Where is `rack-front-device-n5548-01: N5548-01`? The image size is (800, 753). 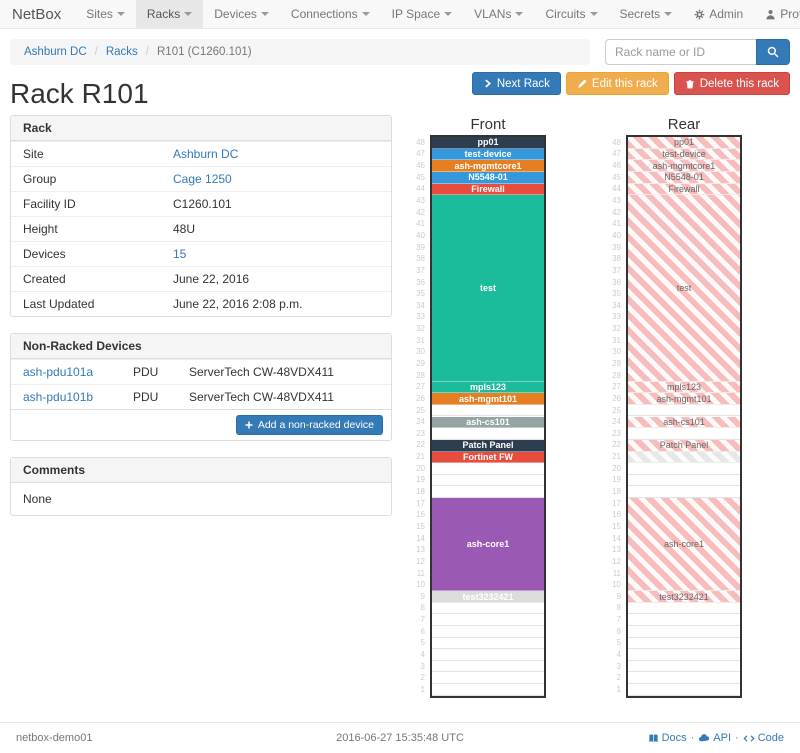 rack-front-device-n5548-01: N5548-01 is located at coordinates (488, 177).